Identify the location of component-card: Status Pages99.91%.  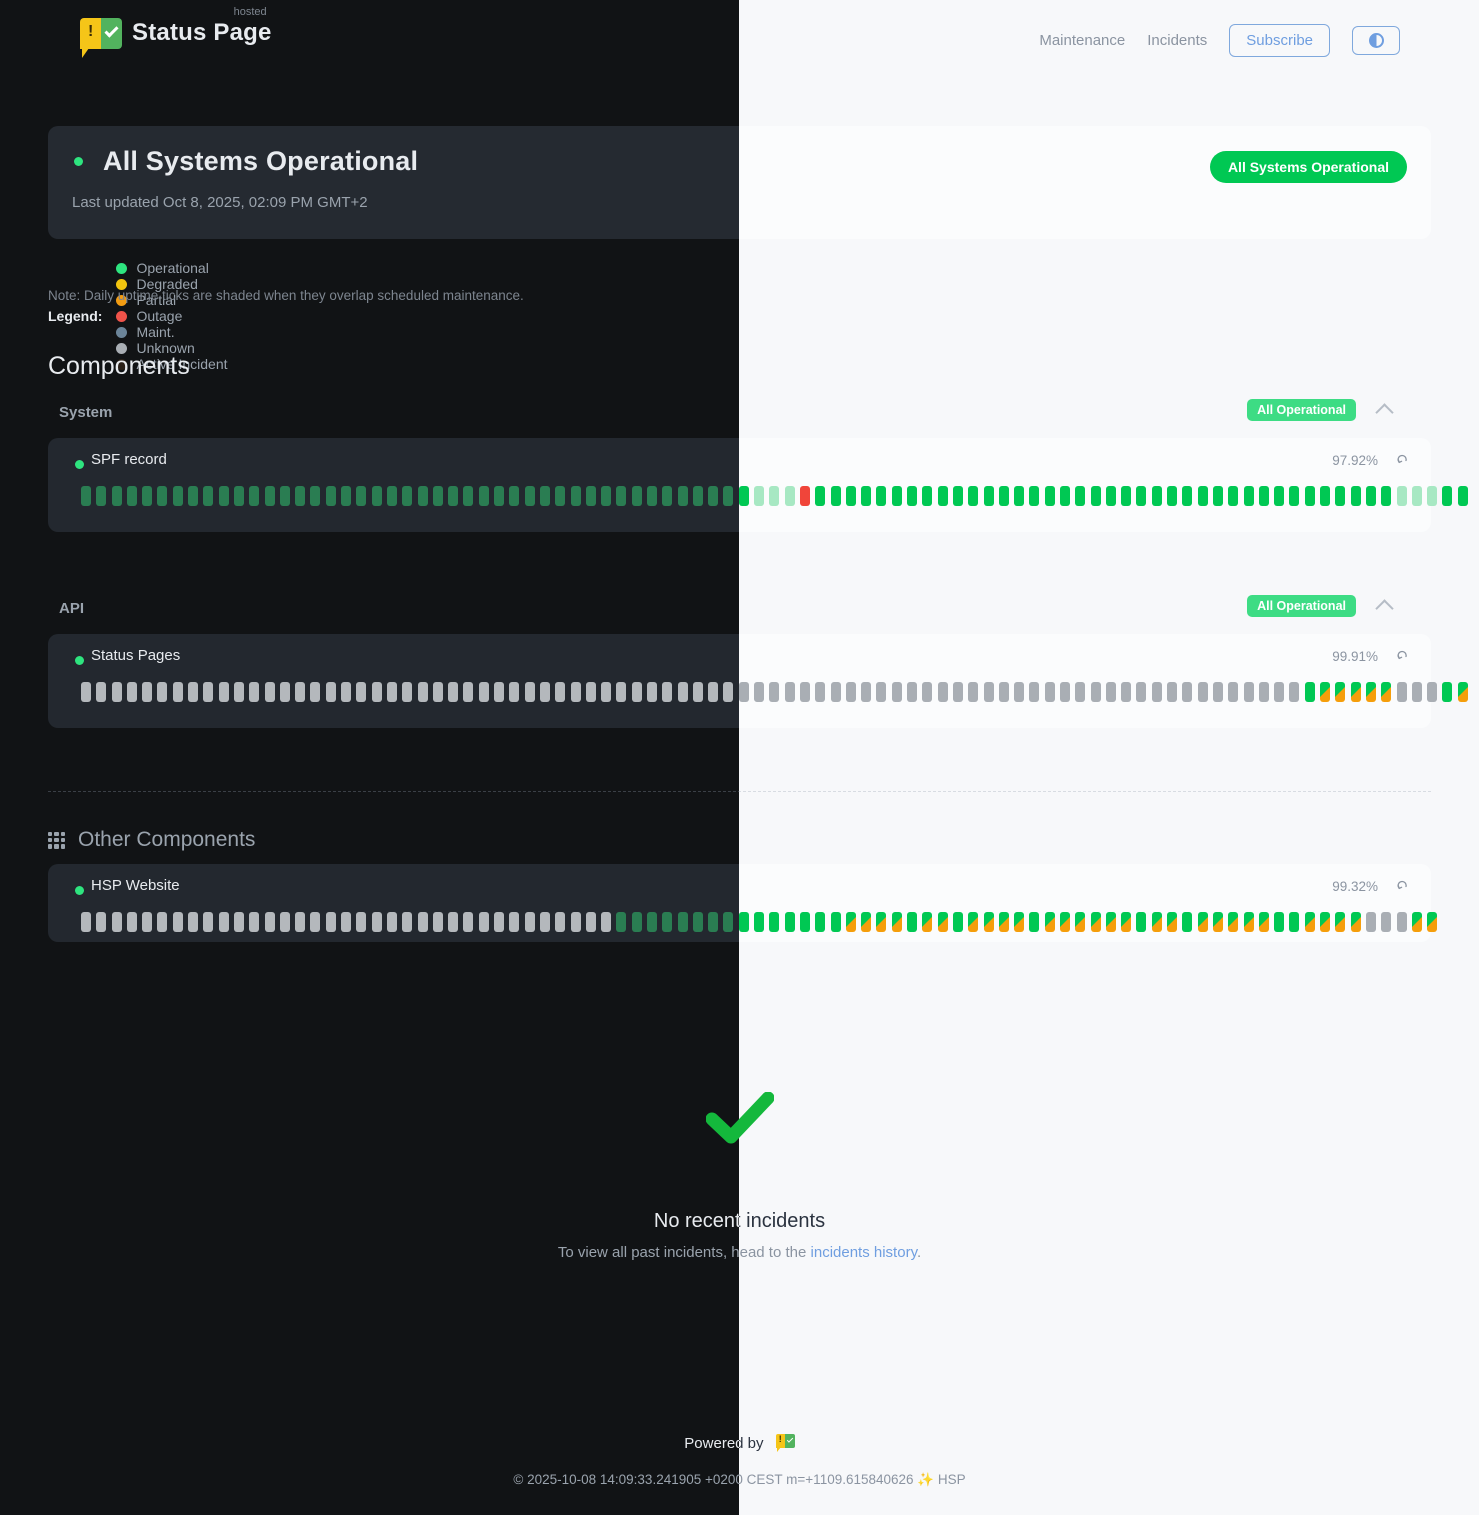
(1103, 681).